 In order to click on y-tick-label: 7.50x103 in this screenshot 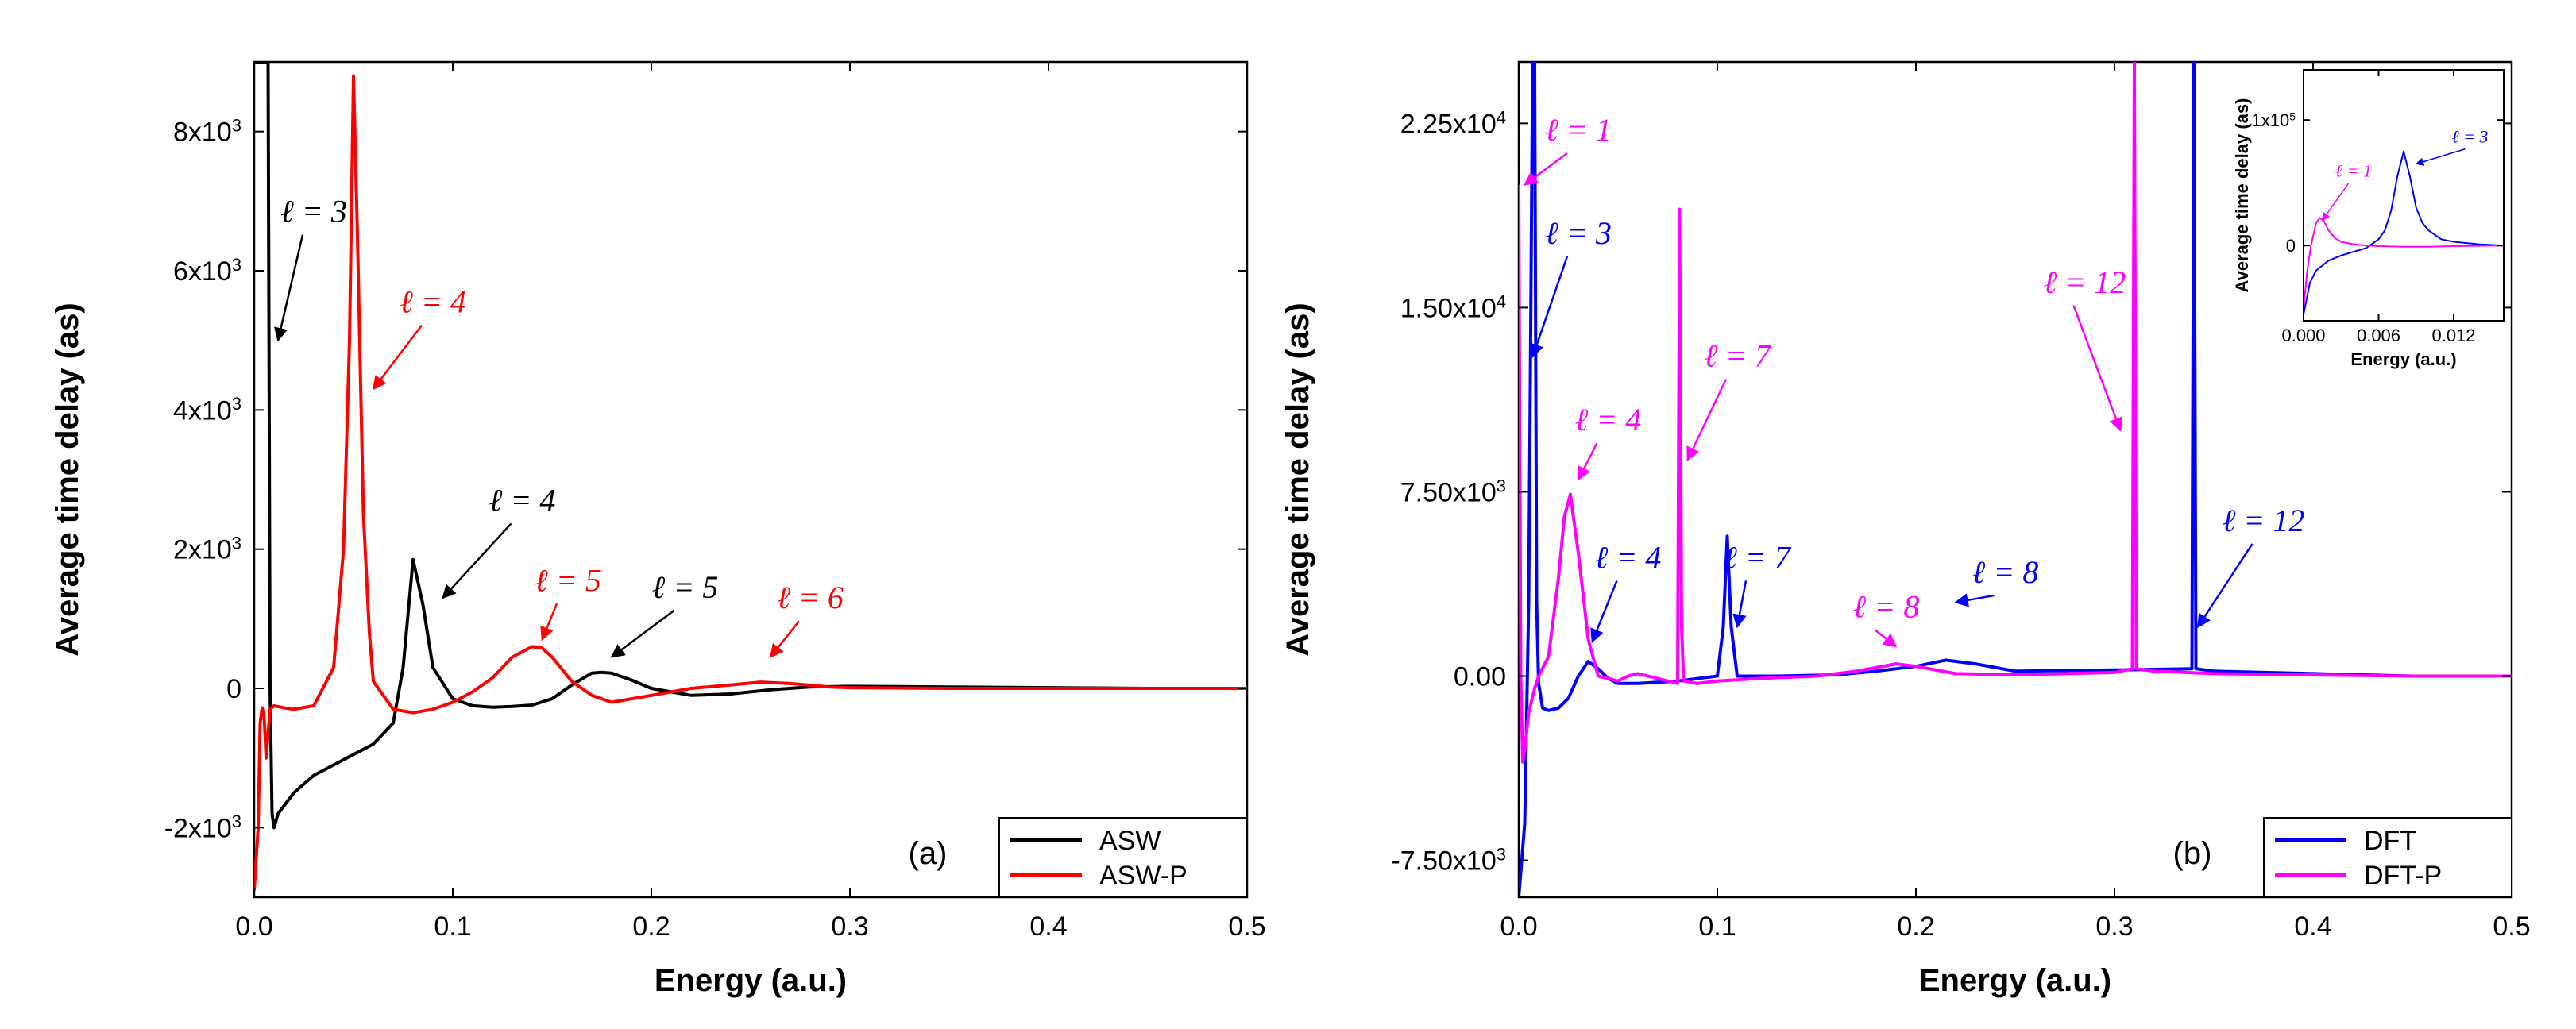, I will do `click(1453, 492)`.